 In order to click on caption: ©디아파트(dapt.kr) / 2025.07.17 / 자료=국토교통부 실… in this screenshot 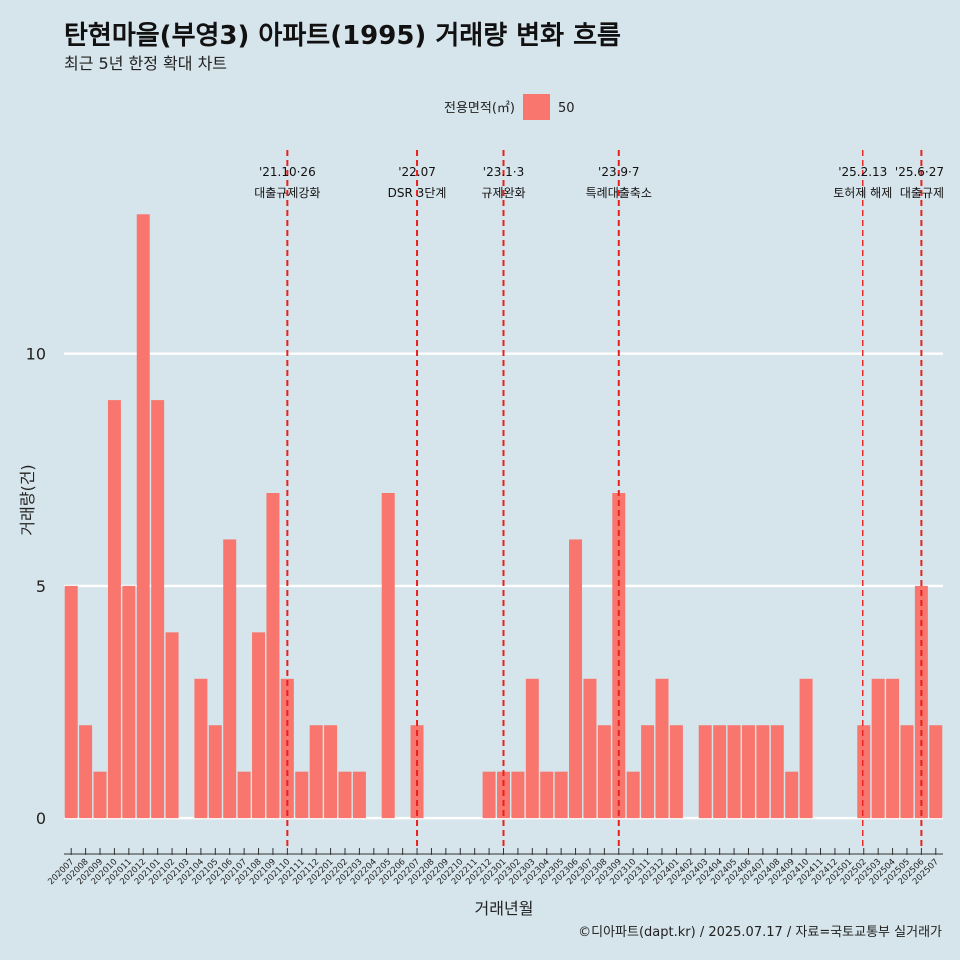, I will do `click(760, 932)`.